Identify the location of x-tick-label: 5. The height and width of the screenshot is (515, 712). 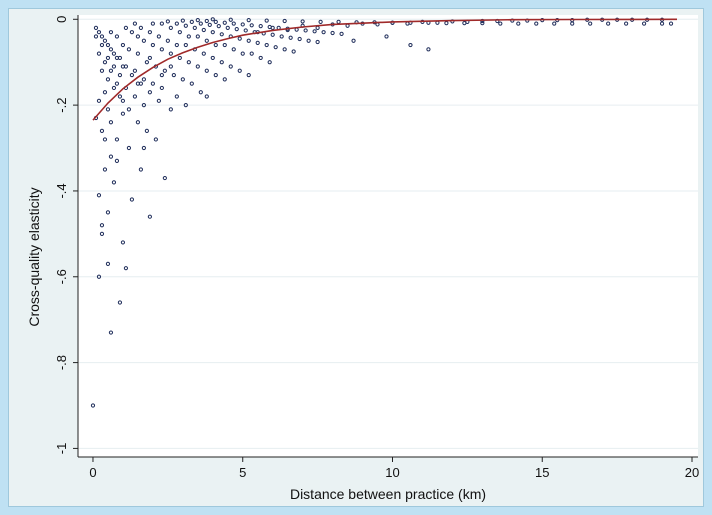
(242, 472).